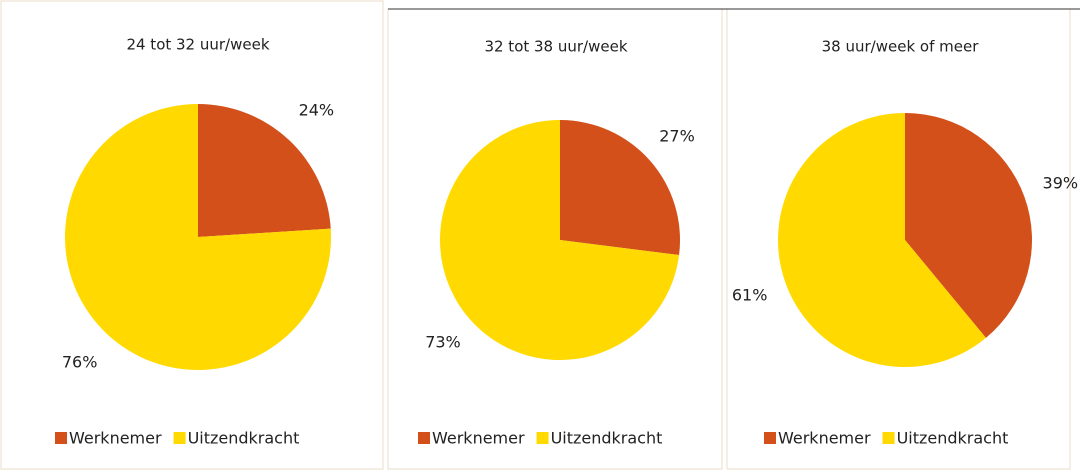 The image size is (1080, 470). What do you see at coordinates (901, 47) in the screenshot?
I see `chart-title: 38 uur/week of meer` at bounding box center [901, 47].